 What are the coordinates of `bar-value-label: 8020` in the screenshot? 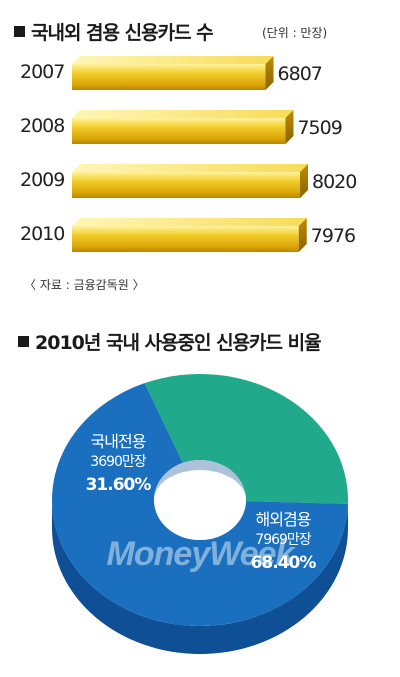 It's located at (334, 182).